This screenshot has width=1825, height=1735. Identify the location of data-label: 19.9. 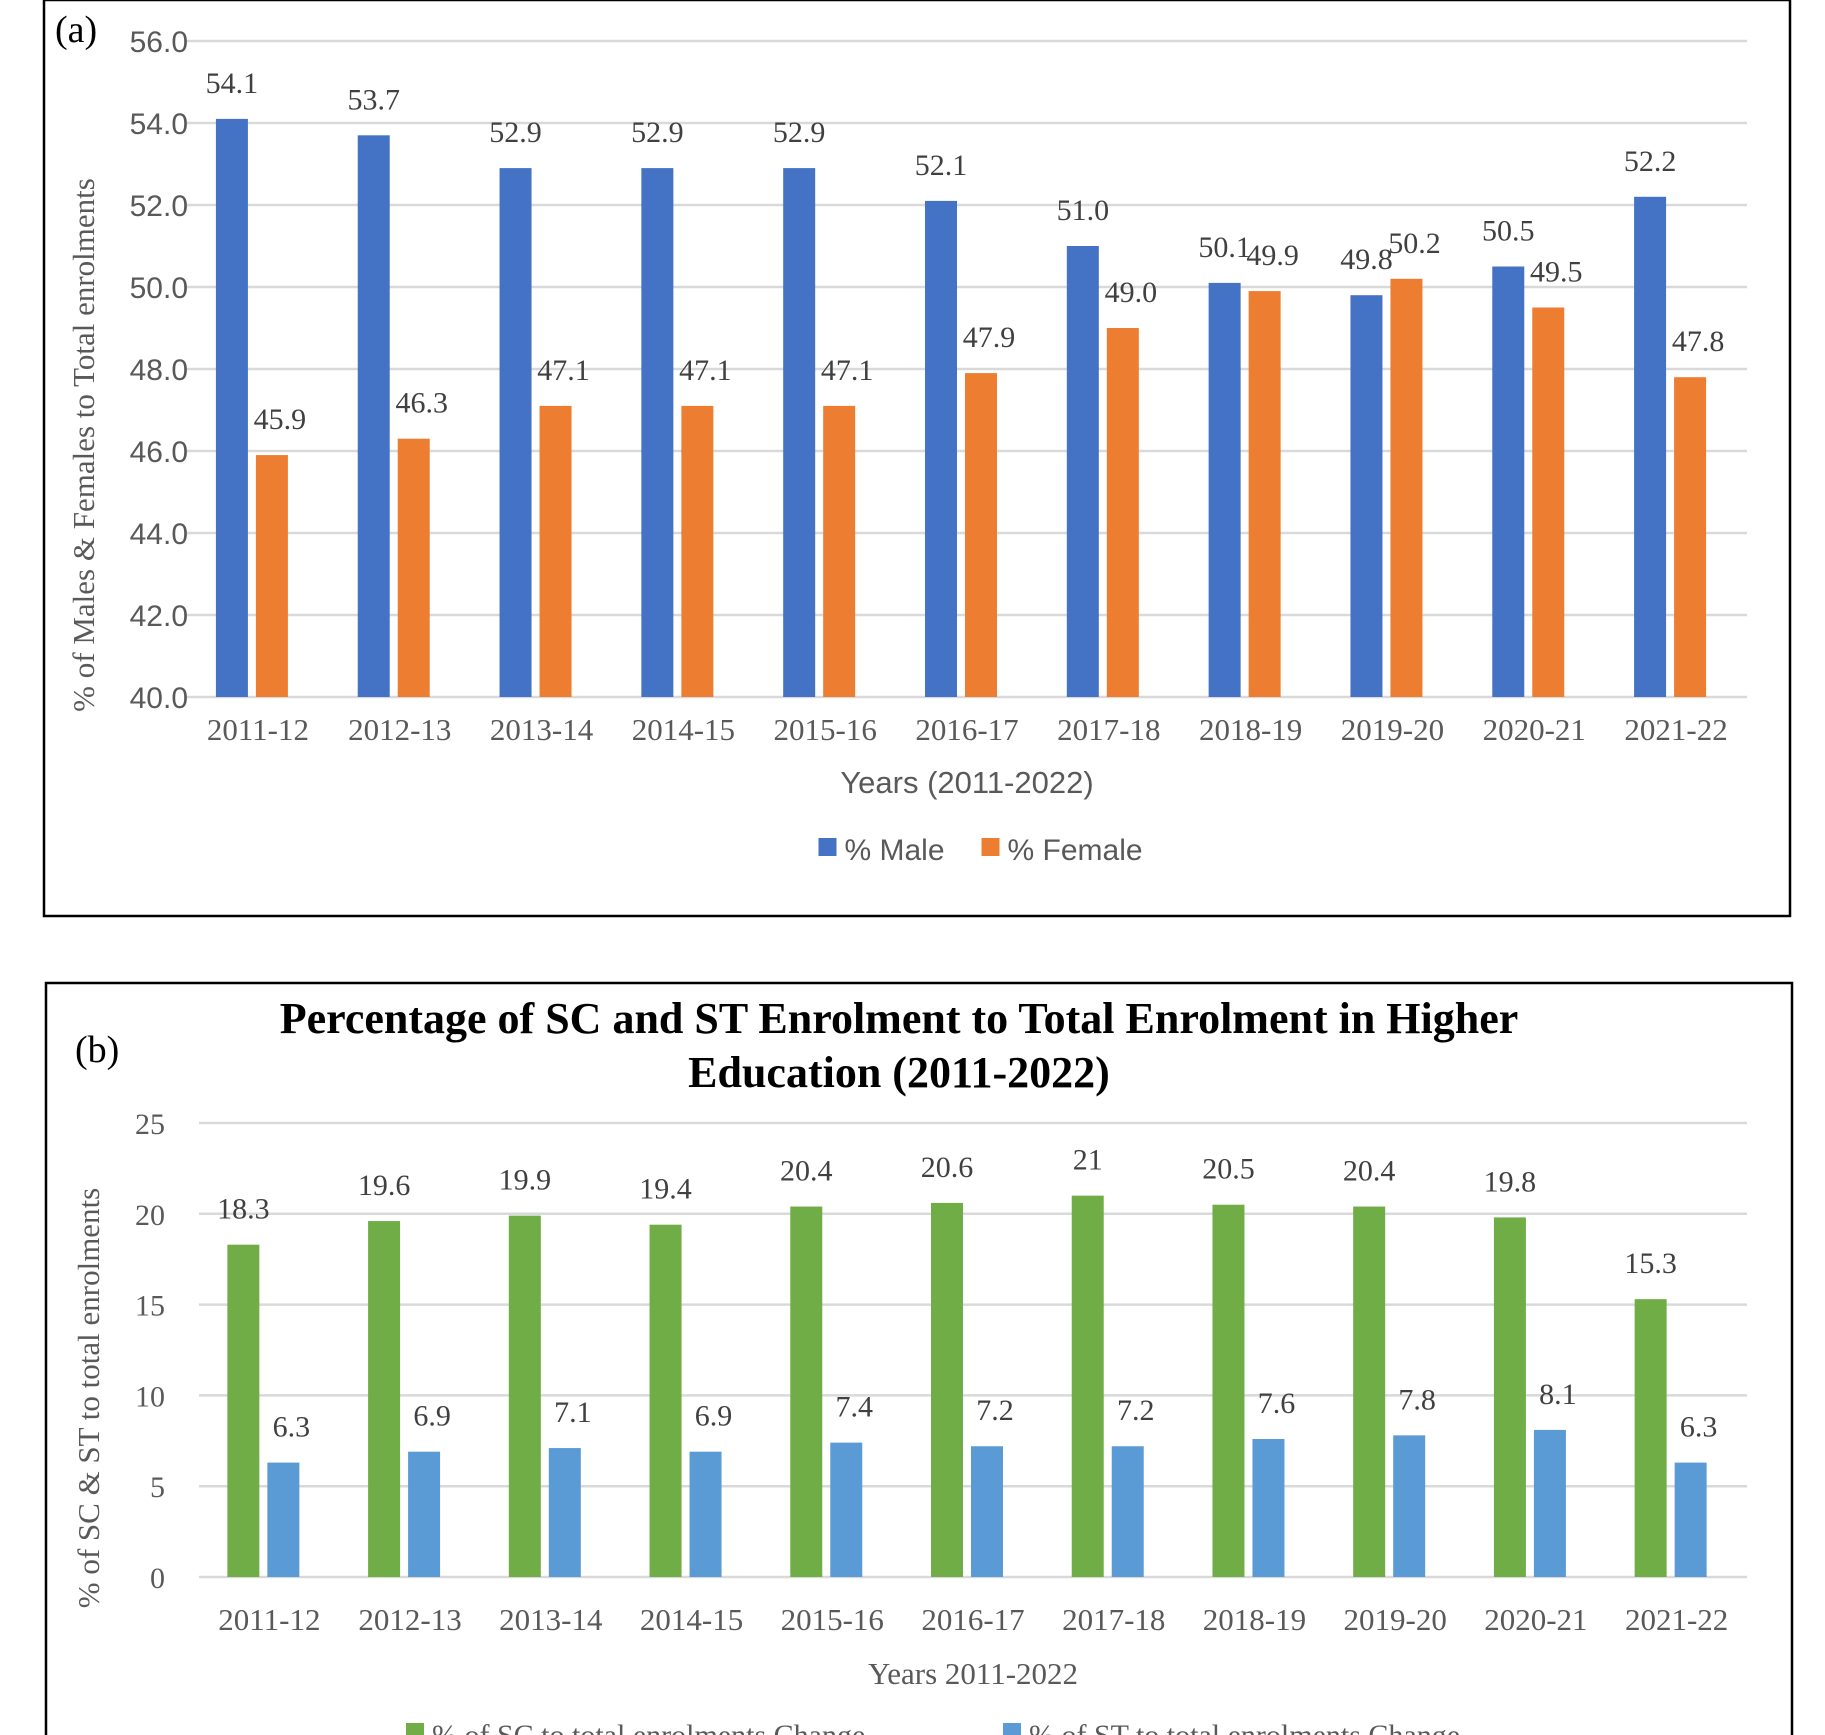
(525, 1180).